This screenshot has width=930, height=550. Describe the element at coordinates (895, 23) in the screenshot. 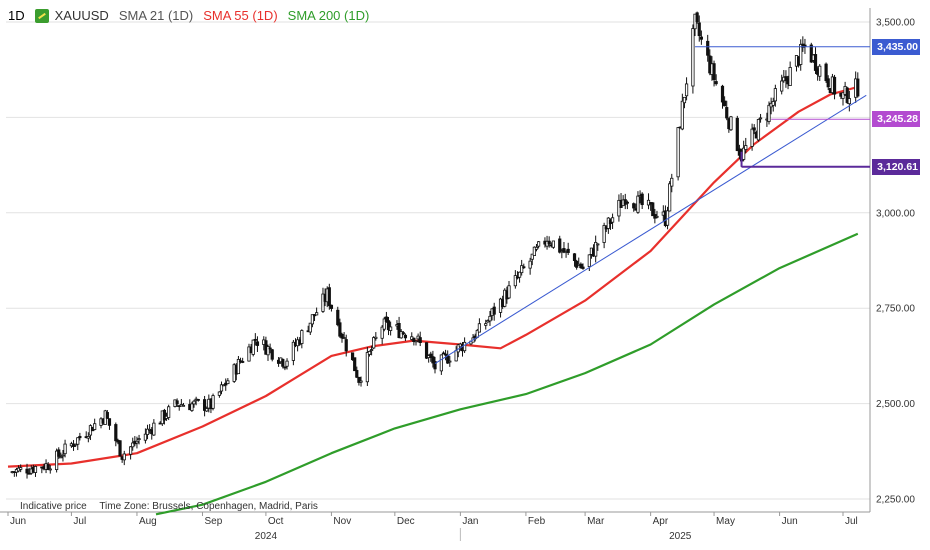

I see `y-tick-label: 3,500.00` at that location.